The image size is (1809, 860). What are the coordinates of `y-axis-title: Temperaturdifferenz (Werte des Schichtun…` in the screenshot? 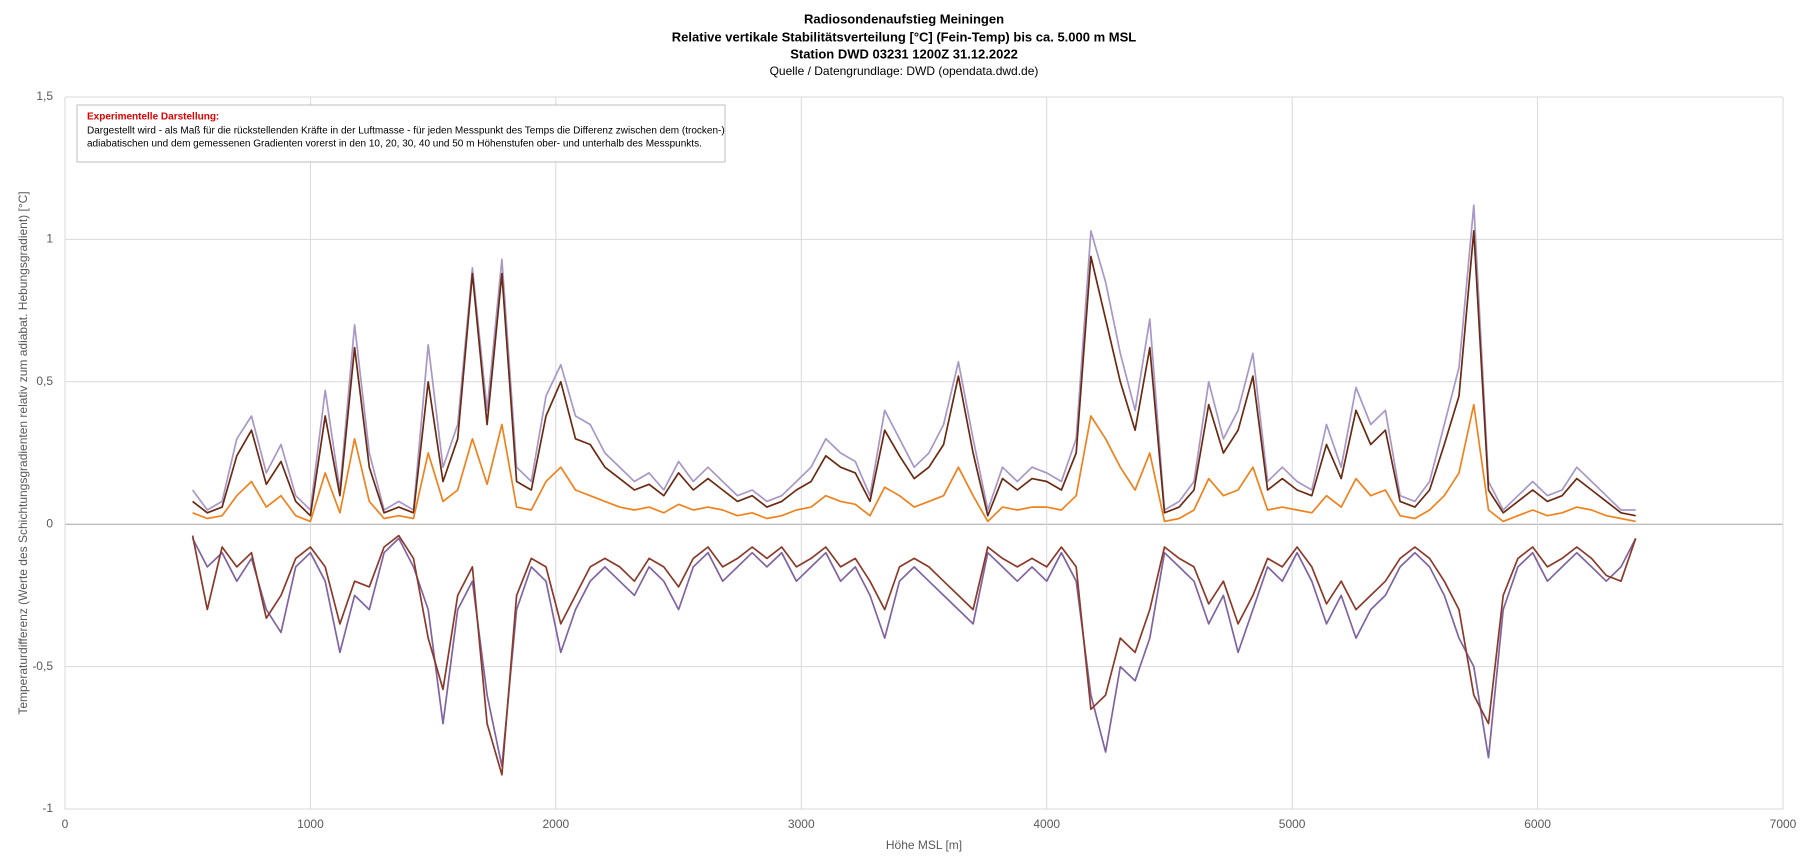 It's located at (23, 452).